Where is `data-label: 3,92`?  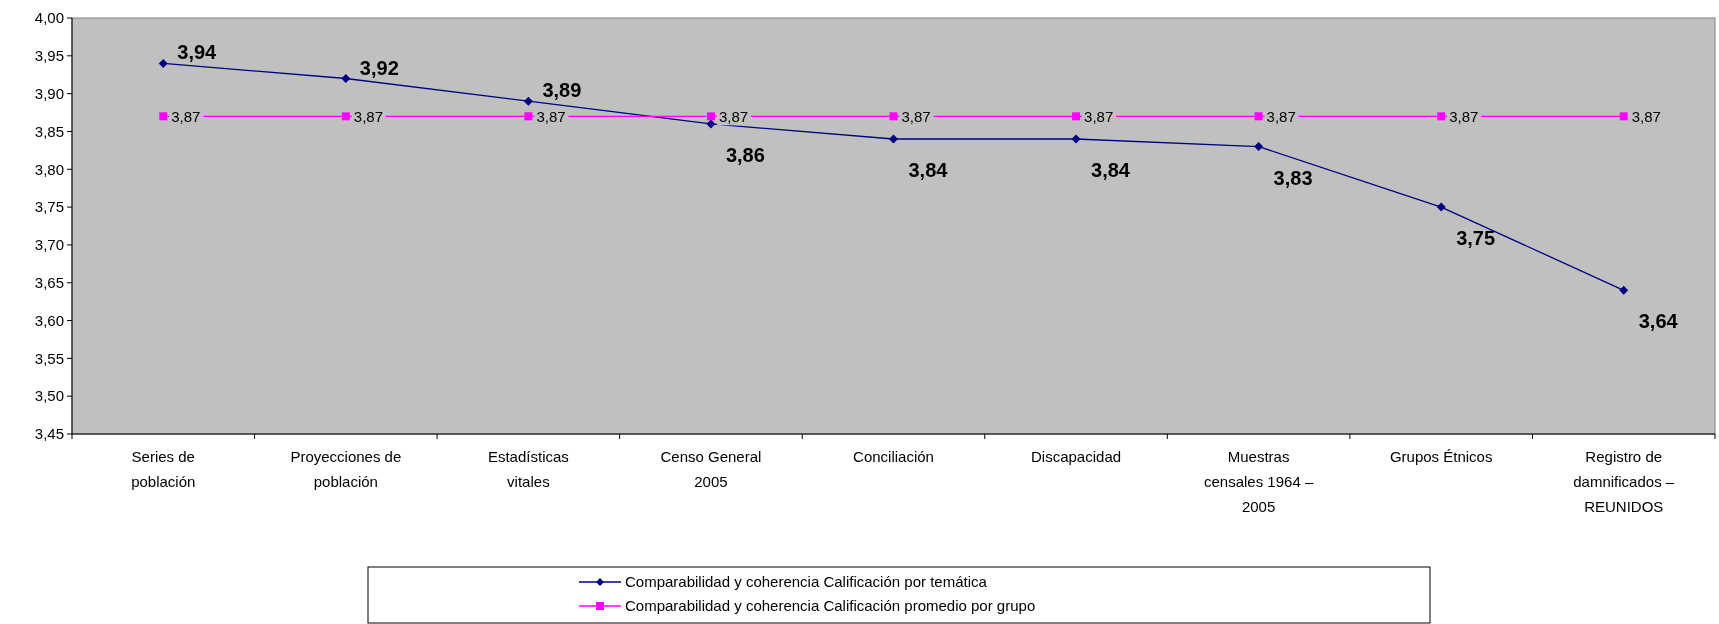
data-label: 3,92 is located at coordinates (379, 67).